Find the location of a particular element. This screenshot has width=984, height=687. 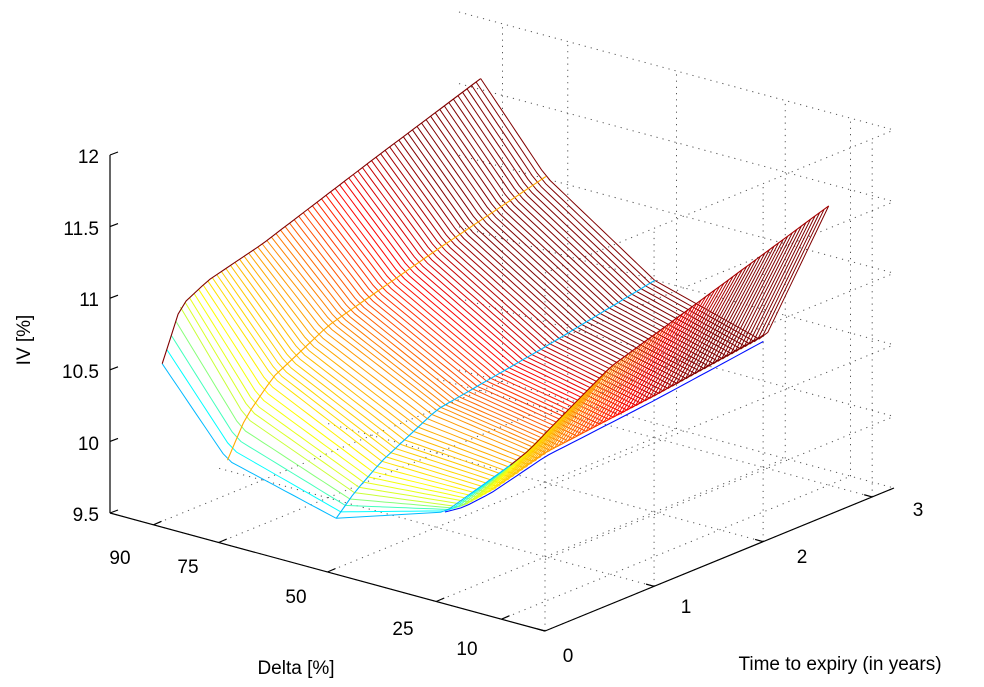

z-axis-tick-labels: 9.5 10 10.5 11 11.5 12 is located at coordinates (80, 336).